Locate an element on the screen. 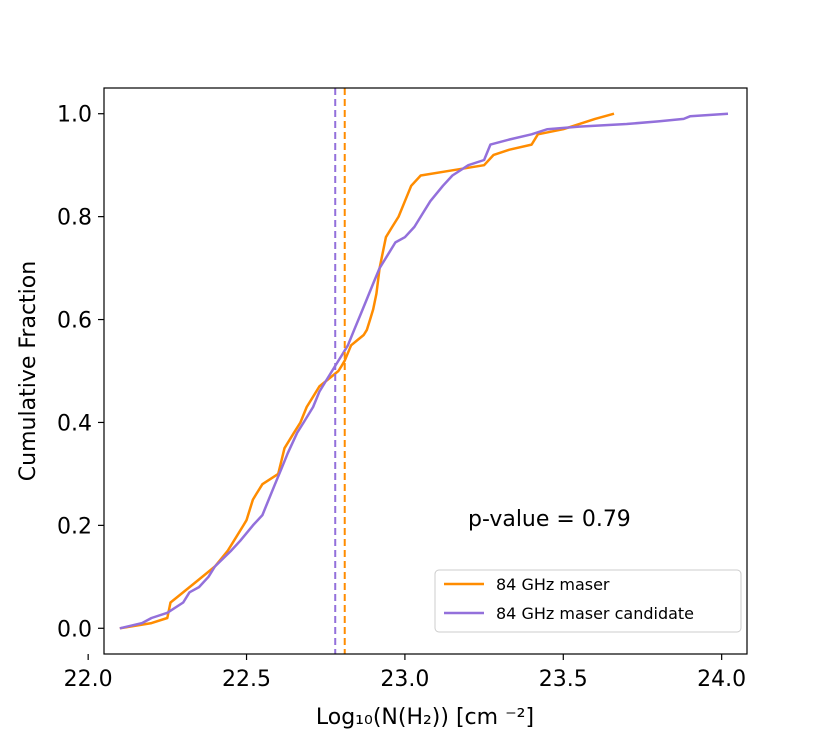 The image size is (830, 734). y-axis-title: Cumulative Fraction is located at coordinates (28, 371).